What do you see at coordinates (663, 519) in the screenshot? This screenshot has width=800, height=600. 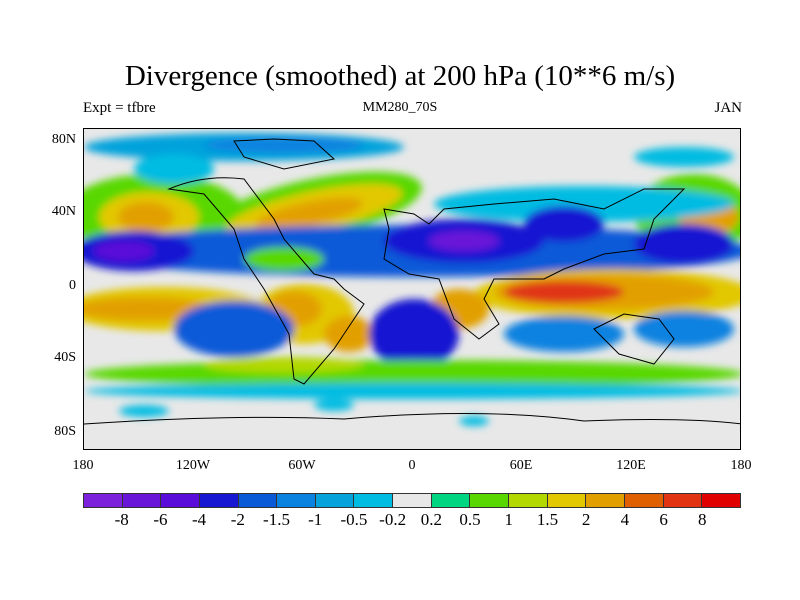 I see `colorbar-label: 6` at bounding box center [663, 519].